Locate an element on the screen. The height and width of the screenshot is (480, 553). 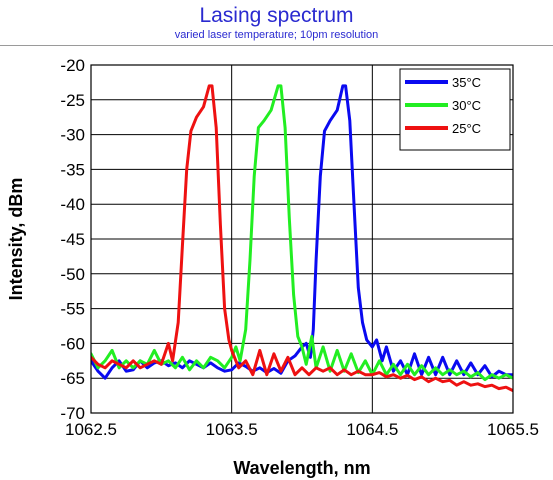
y-tick-label: -70 is located at coordinates (72, 413).